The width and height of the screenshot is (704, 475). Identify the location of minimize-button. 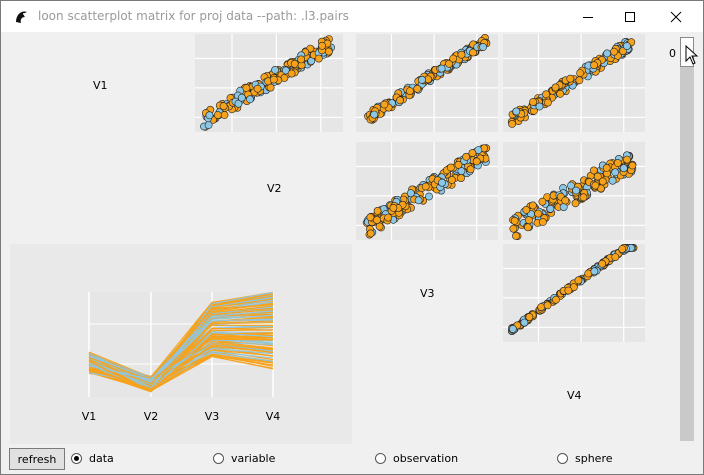
(588, 16).